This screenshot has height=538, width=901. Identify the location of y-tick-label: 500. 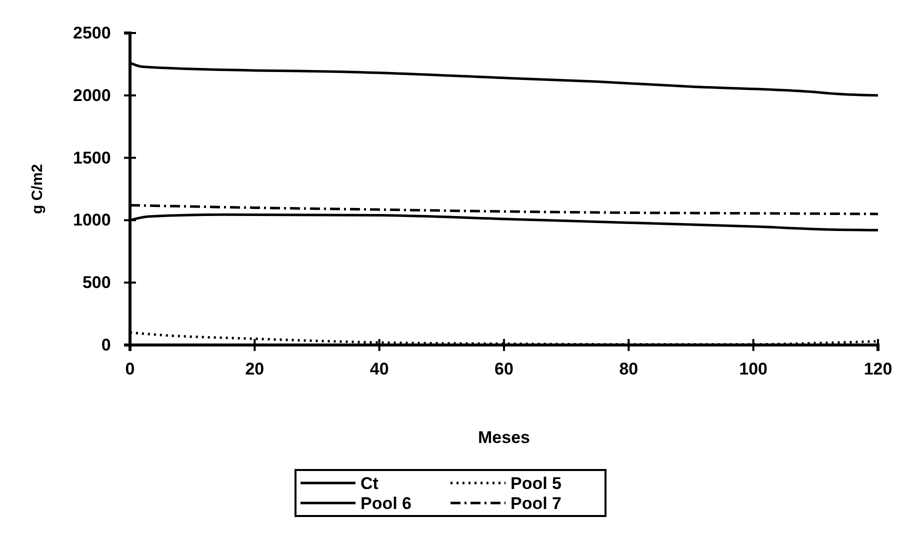
(96, 282).